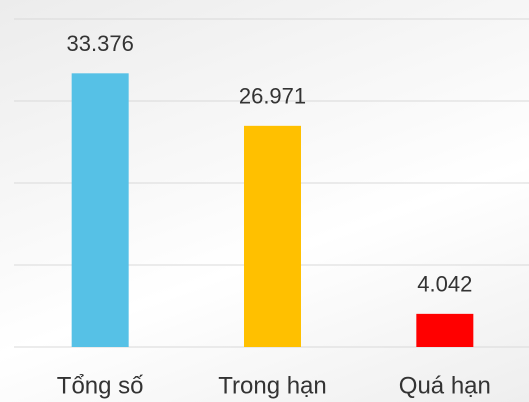  Describe the element at coordinates (100, 385) in the screenshot. I see `x-tick-label: Tổng số` at that location.